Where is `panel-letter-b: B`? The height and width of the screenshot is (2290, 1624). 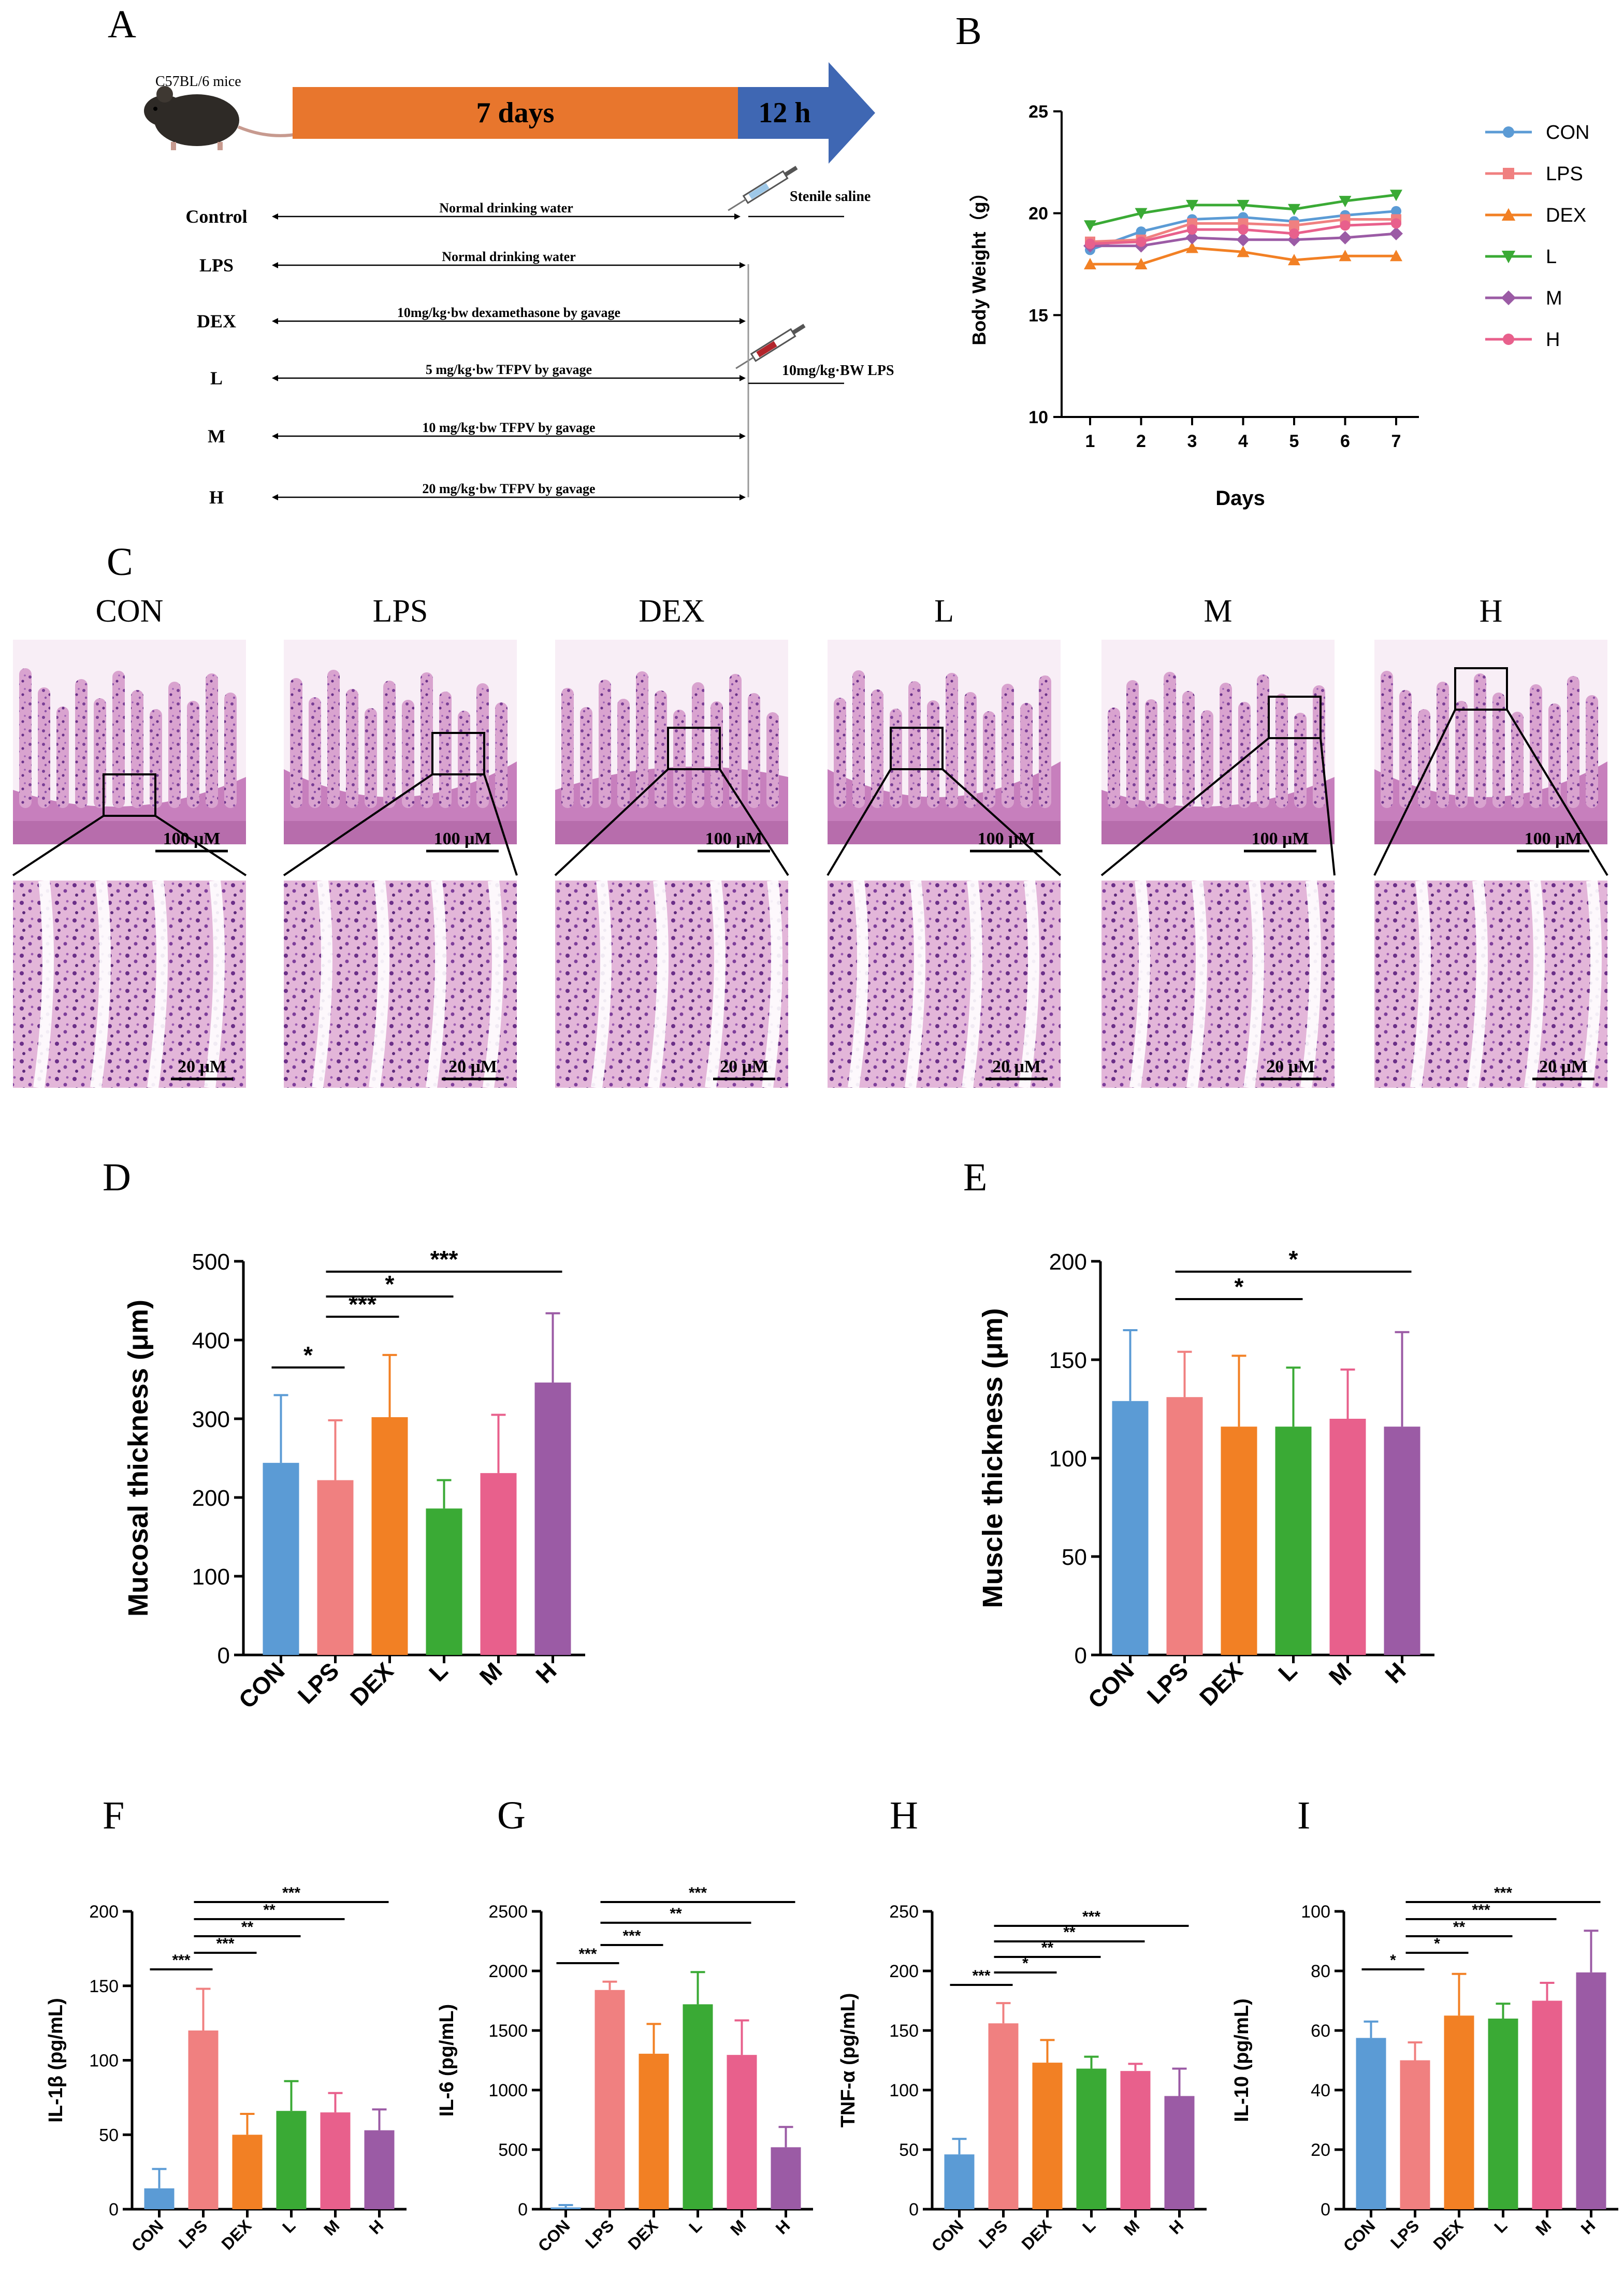
panel-letter-b: B is located at coordinates (969, 31).